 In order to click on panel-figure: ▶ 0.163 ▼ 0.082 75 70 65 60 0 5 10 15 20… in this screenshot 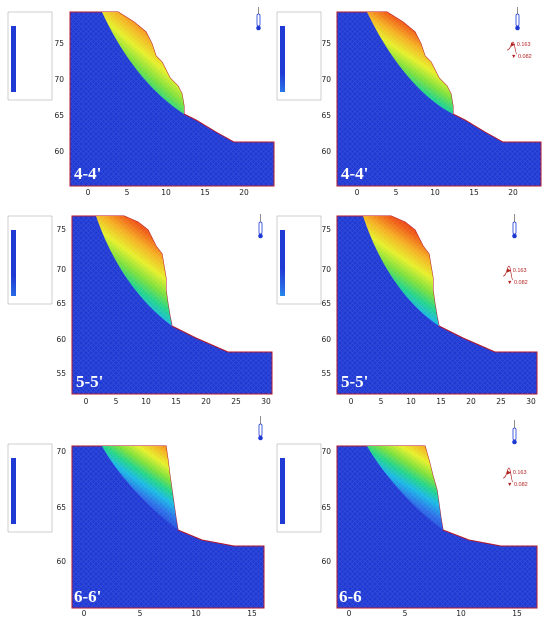, I will do `click(409, 102)`.